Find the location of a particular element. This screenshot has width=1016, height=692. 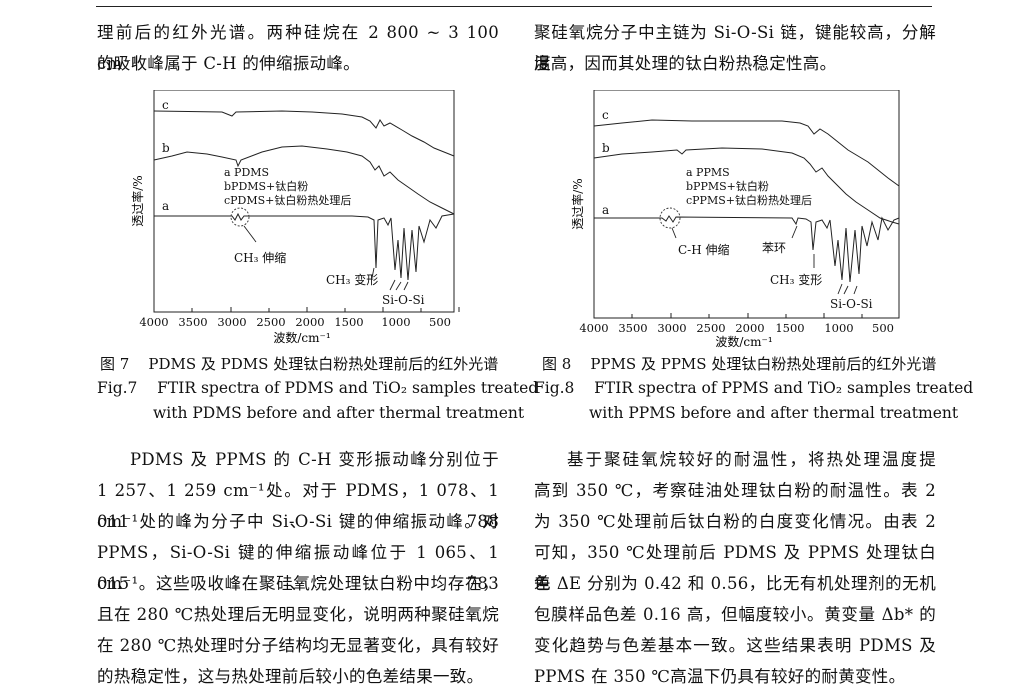

annotation-ch-stretch: C-H 伸缩 is located at coordinates (704, 249).